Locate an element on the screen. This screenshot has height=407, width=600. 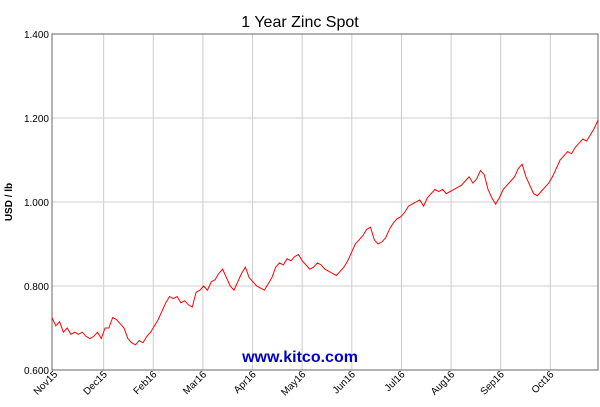
y-axis-ticks: 0.600 0.800 1.000 1.200 1.400 is located at coordinates (36, 203).